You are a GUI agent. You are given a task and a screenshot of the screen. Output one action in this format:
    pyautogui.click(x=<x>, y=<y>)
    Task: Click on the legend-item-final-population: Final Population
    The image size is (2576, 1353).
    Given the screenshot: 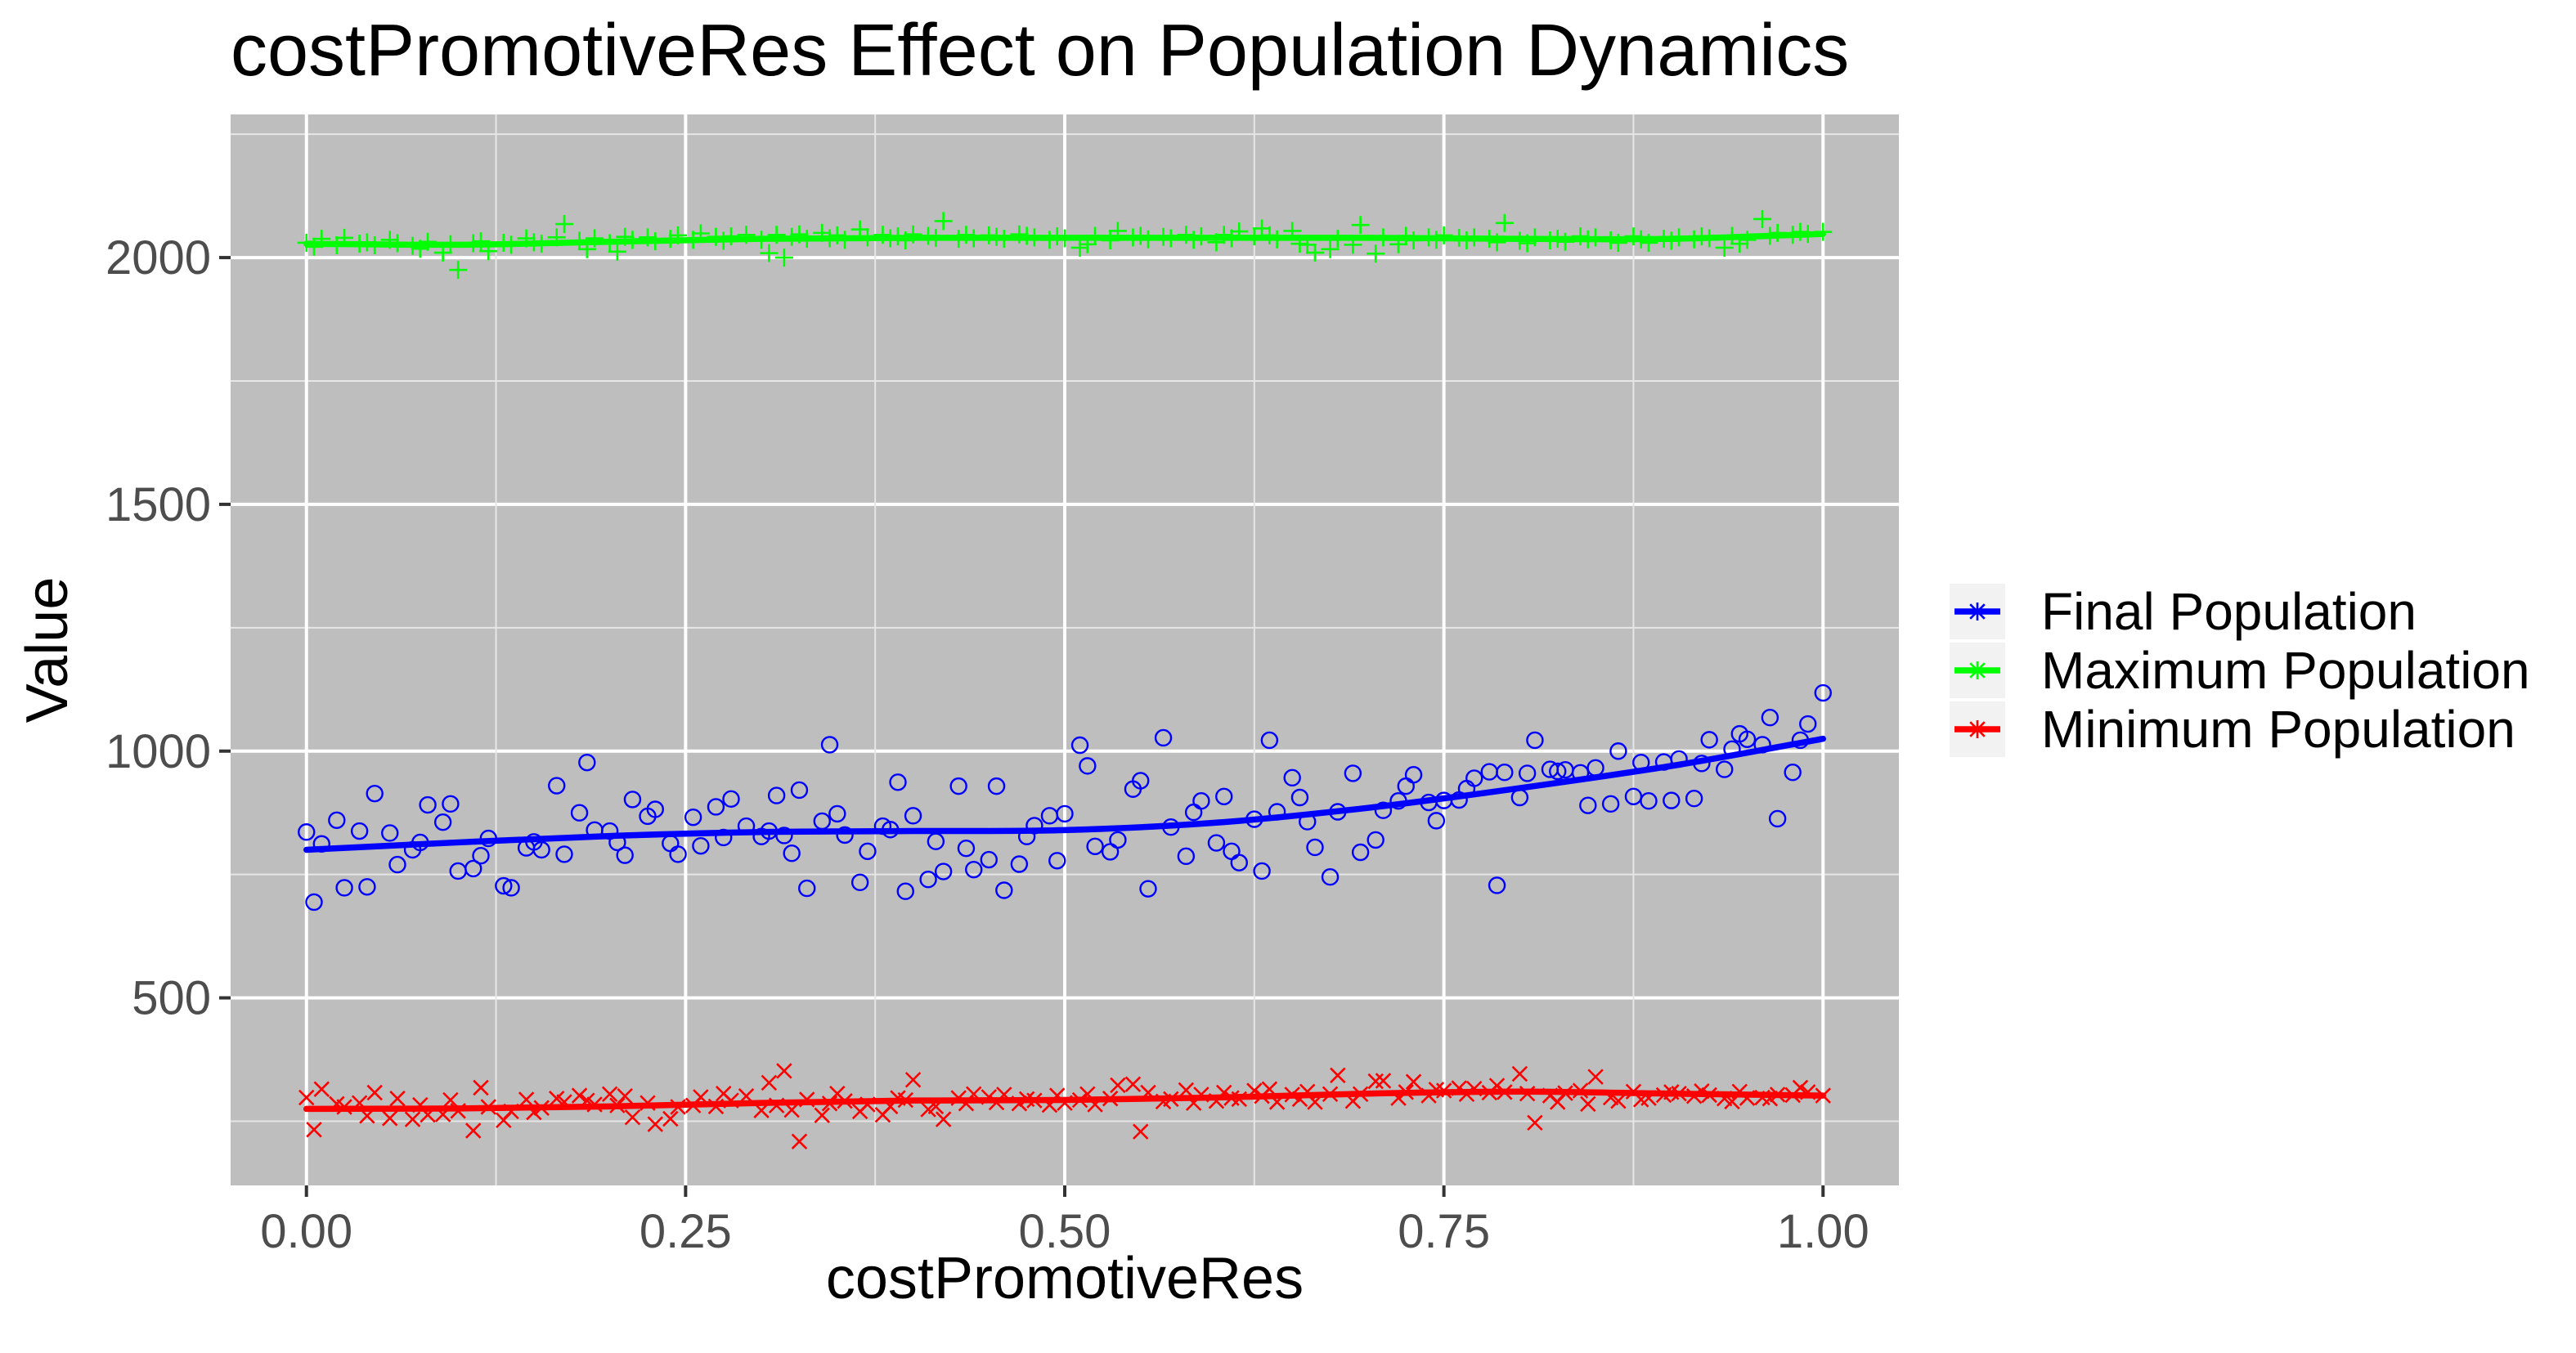 What is the action you would take?
    pyautogui.click(x=2183, y=611)
    